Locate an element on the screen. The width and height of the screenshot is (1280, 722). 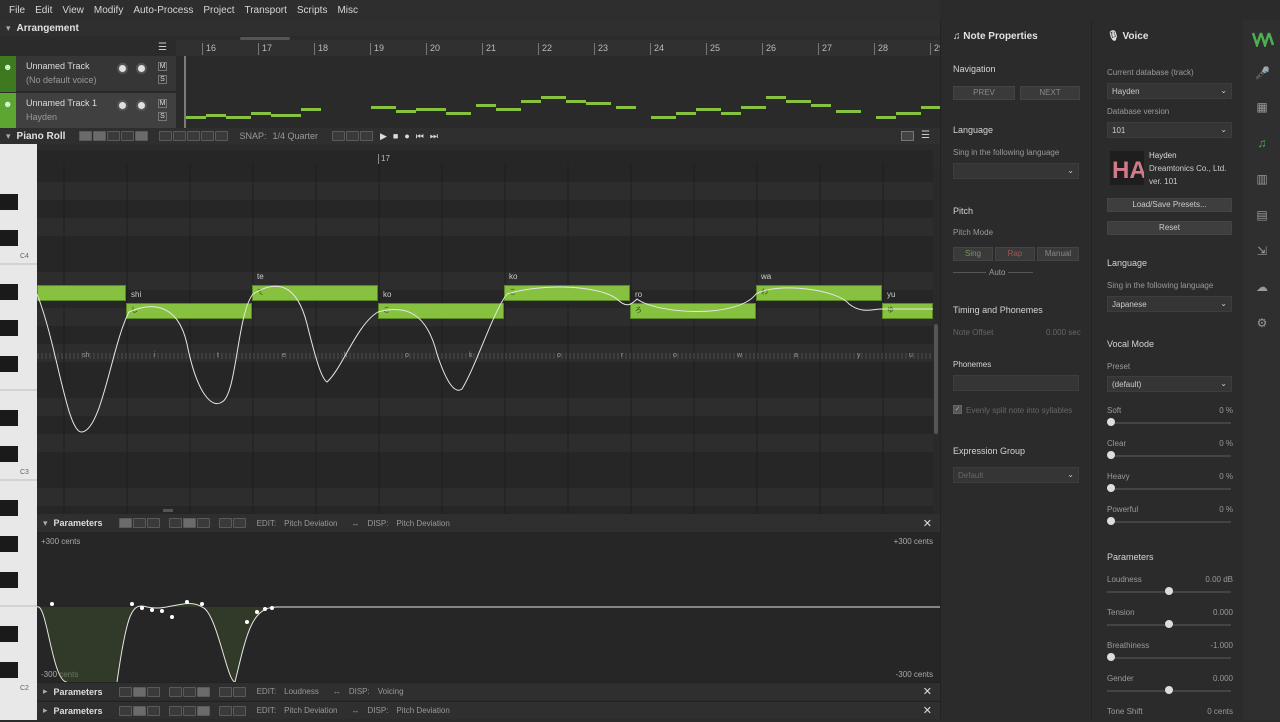
param-slider-tension is located at coordinates (1169, 624).